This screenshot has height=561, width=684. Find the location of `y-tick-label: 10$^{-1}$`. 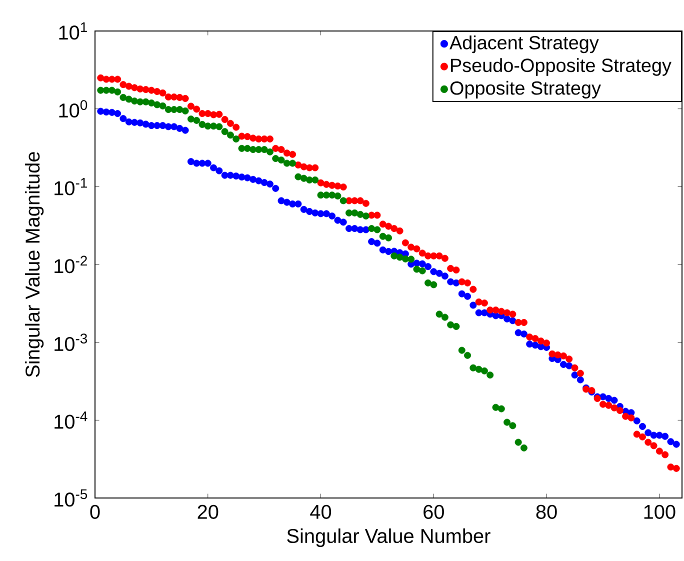

y-tick-label: 10$^{-1}$ is located at coordinates (70, 187).